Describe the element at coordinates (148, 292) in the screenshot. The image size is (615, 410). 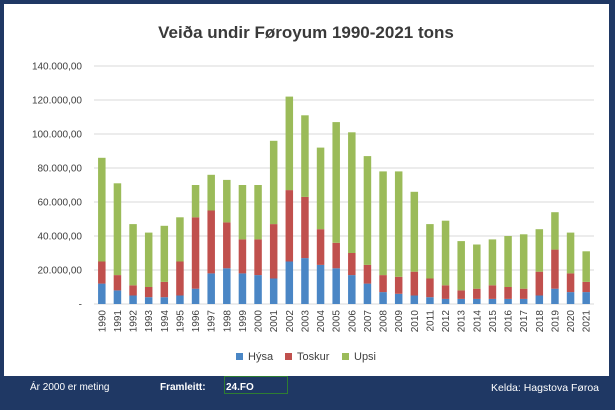
I see `bar-toskur-1993` at that location.